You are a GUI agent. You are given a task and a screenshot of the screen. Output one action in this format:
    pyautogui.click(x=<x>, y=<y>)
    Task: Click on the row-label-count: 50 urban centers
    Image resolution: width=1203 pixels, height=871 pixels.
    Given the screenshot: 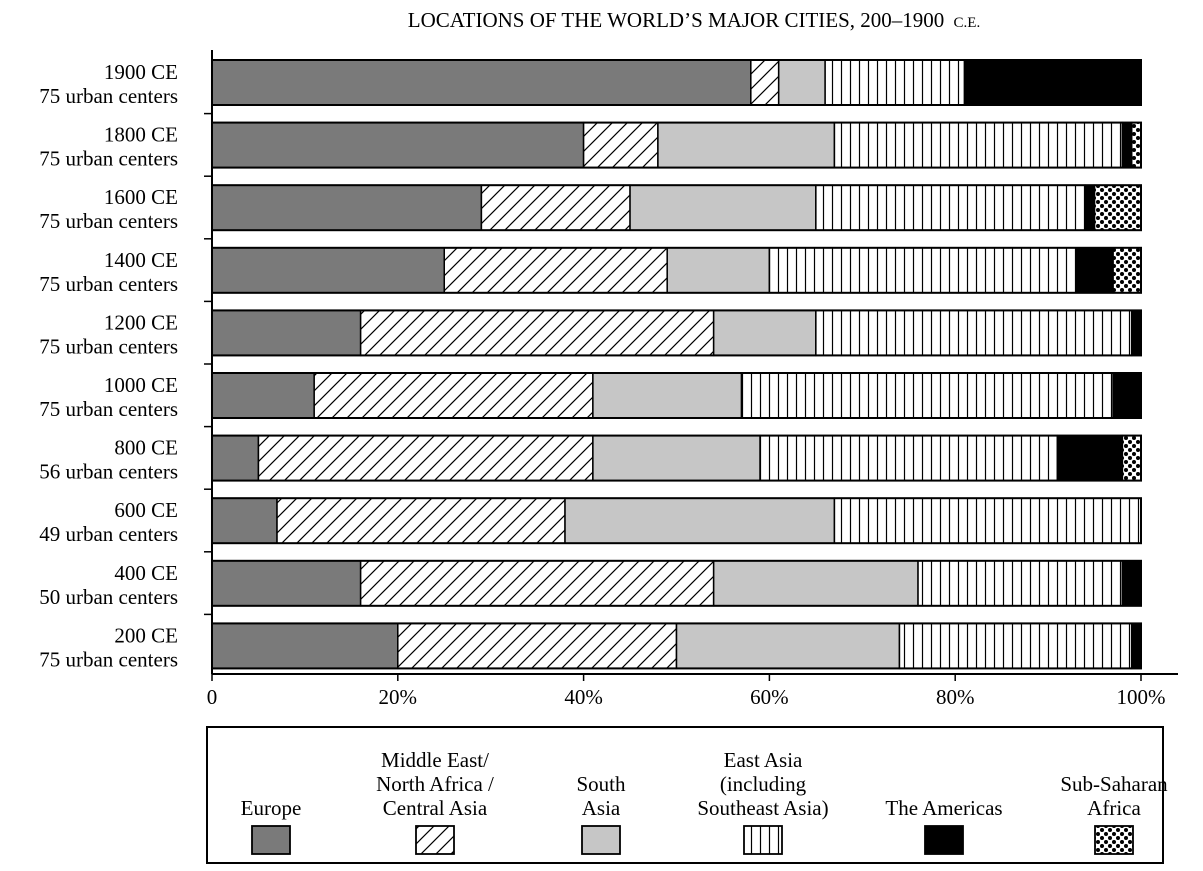 What is the action you would take?
    pyautogui.click(x=108, y=597)
    